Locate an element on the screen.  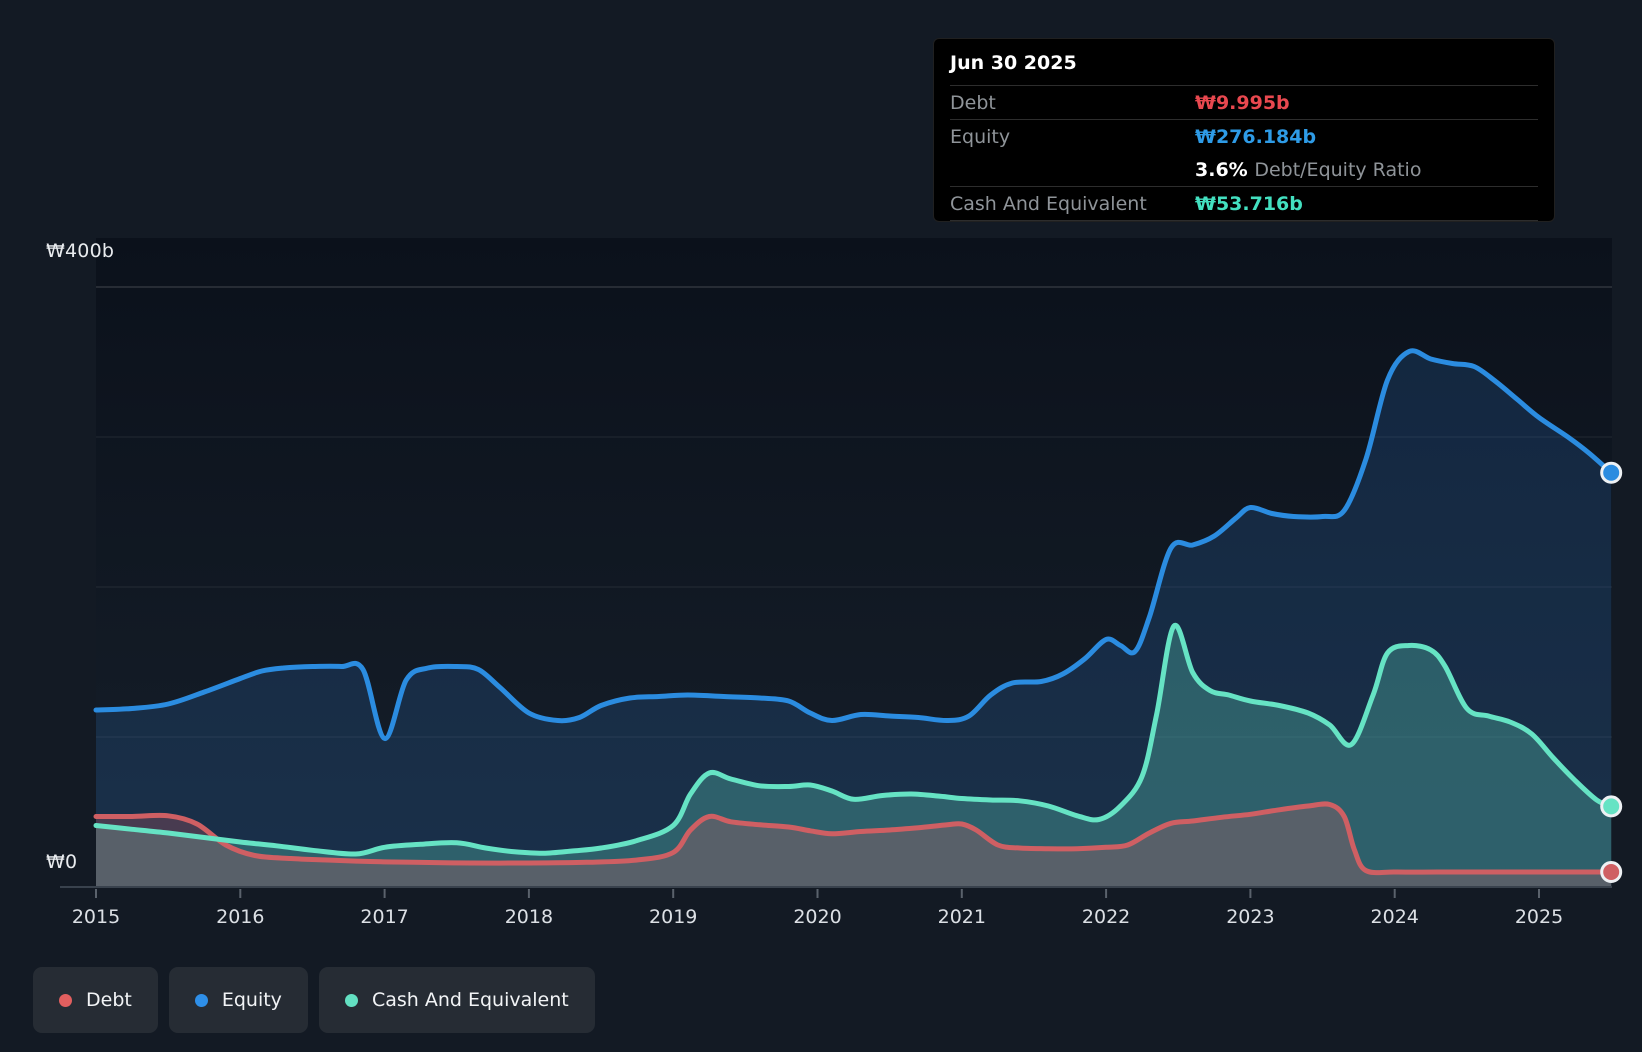
ratio-number: 3.6% is located at coordinates (1221, 169).